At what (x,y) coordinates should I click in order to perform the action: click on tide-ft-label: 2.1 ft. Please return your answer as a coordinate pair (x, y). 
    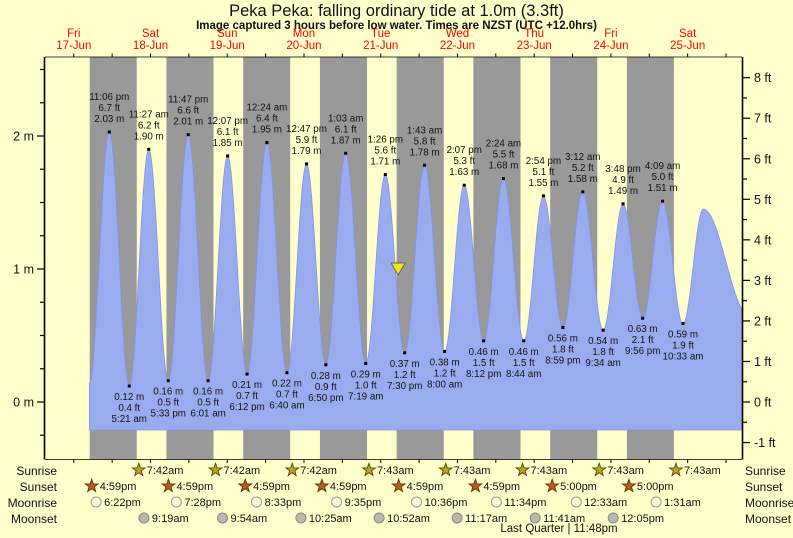
    Looking at the image, I should click on (643, 340).